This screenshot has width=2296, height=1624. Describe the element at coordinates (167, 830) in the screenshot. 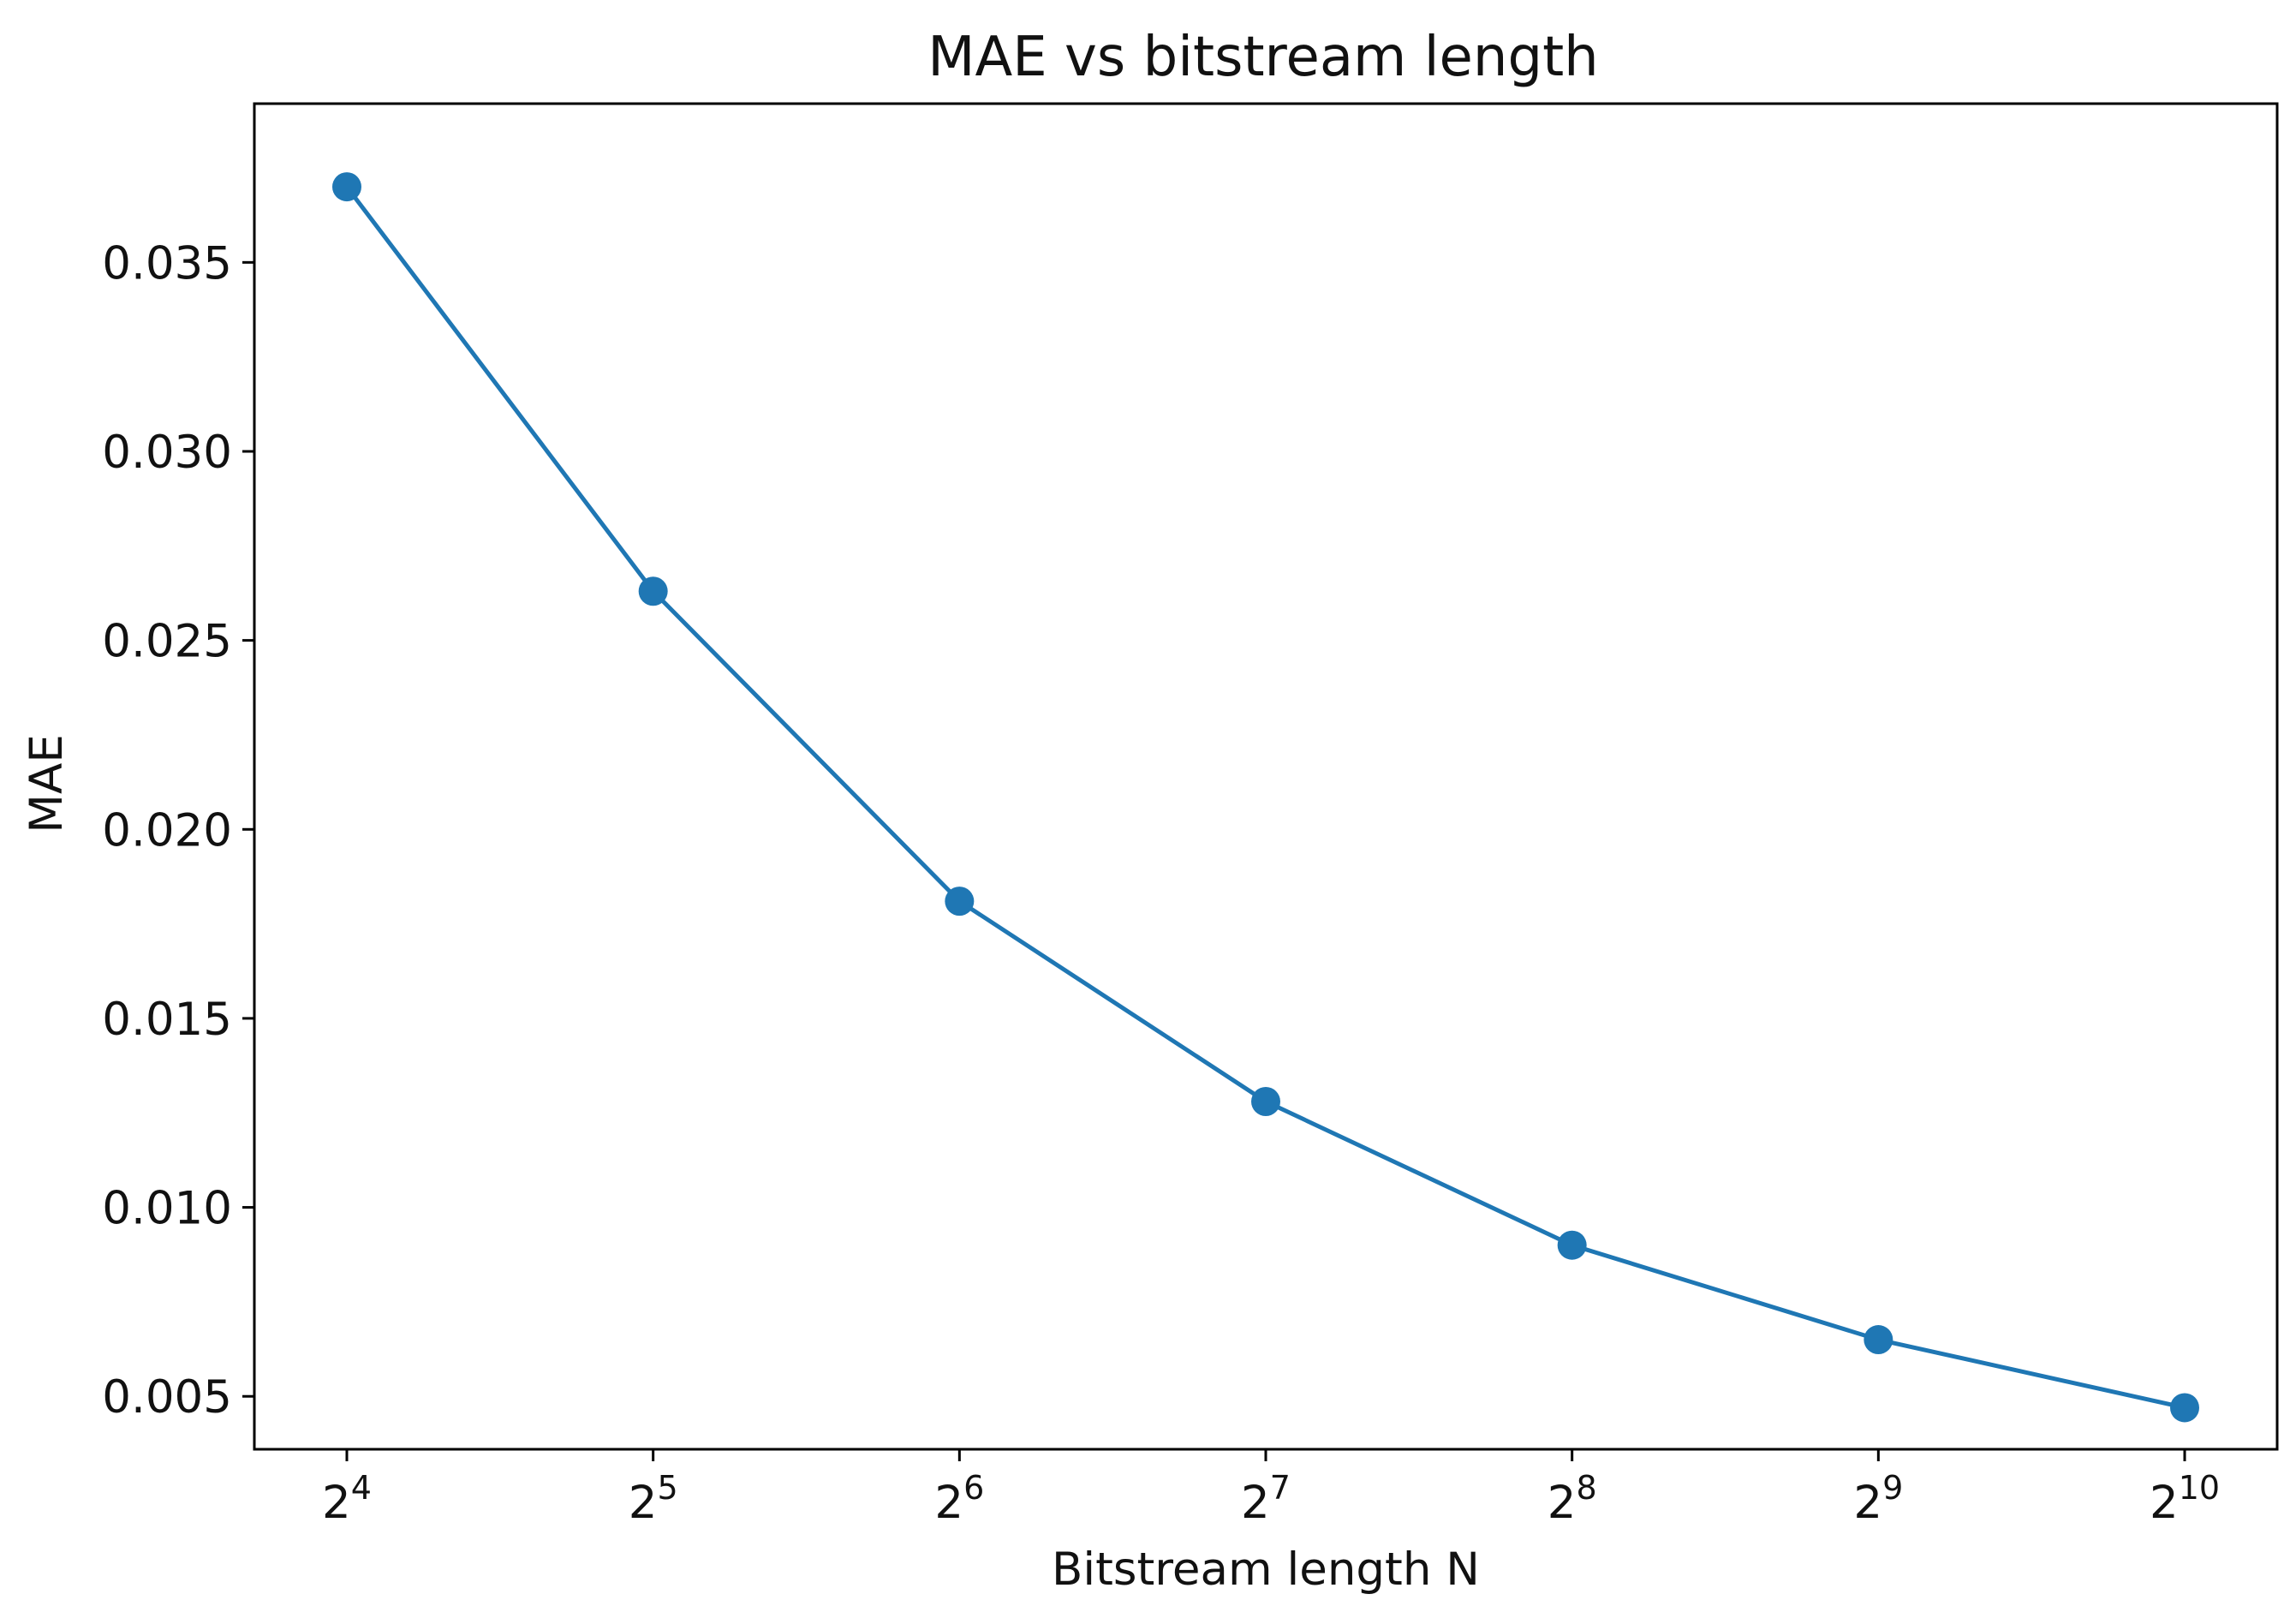

I see `y-tick-label: 0.020` at that location.